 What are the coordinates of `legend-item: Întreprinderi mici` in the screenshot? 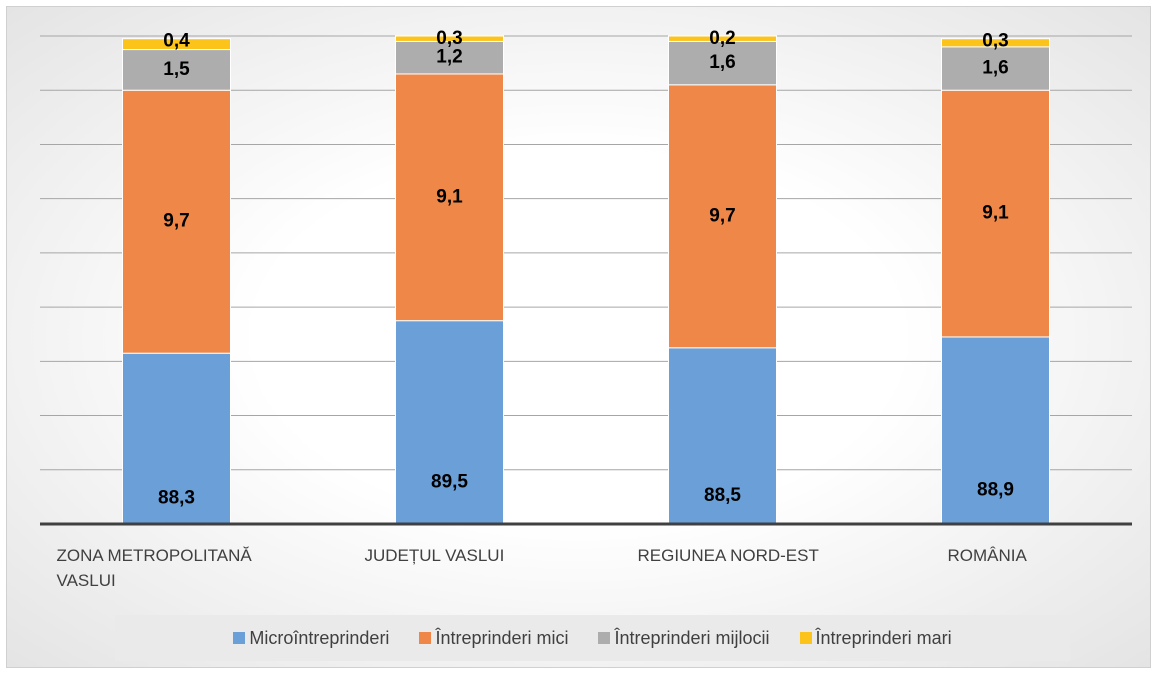 It's located at (493, 638).